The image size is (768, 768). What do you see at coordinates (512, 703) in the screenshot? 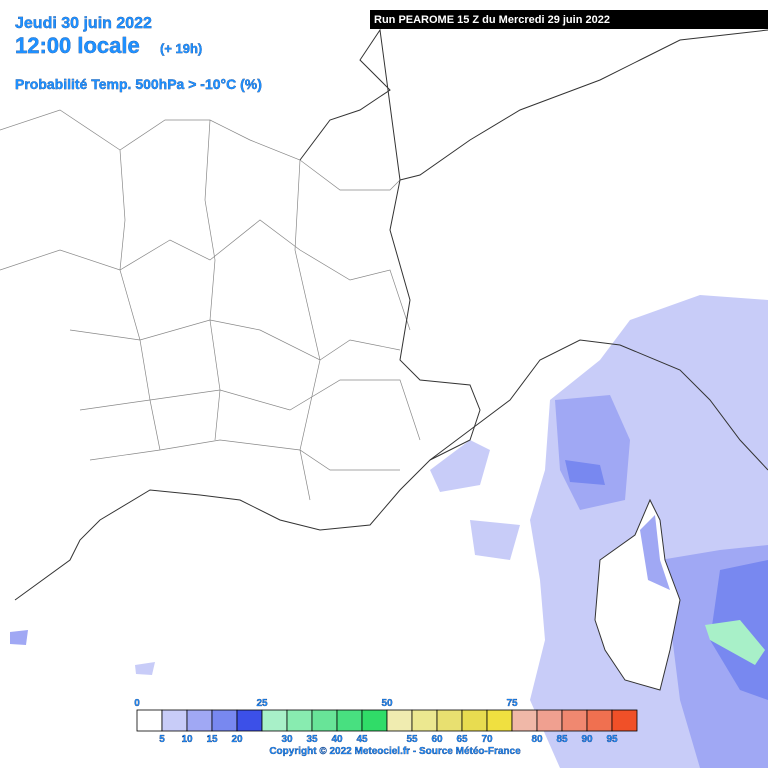
I see `legend-label: 75` at bounding box center [512, 703].